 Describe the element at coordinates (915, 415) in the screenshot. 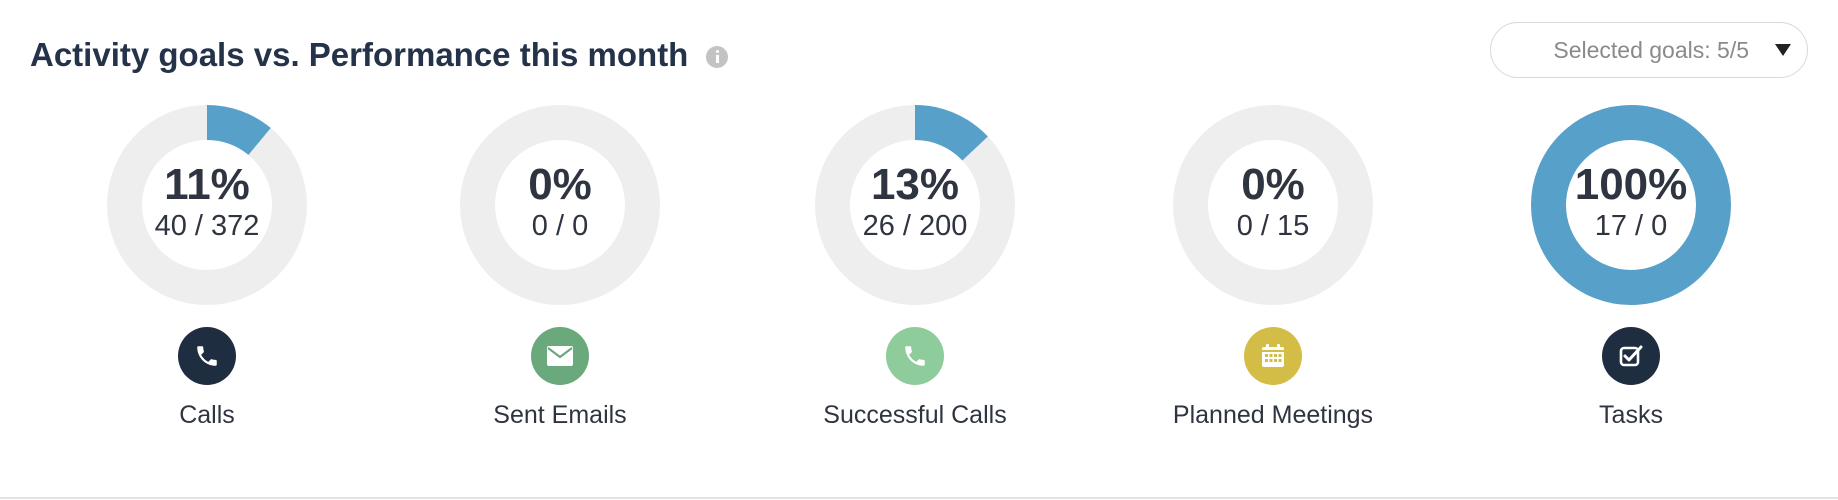

I see `goal-label: Successful Calls` at that location.